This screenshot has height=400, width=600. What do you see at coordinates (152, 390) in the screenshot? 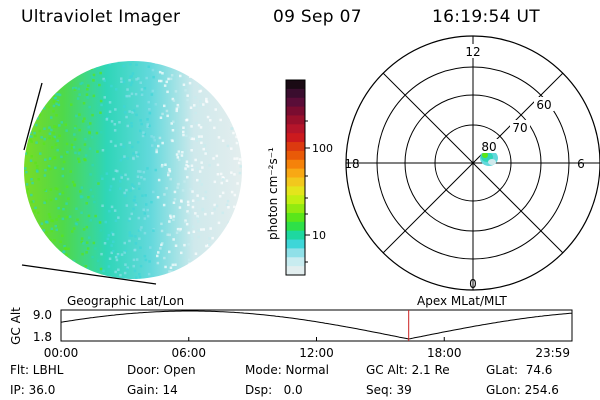
I see `info-gain: Gain: 14` at bounding box center [152, 390].